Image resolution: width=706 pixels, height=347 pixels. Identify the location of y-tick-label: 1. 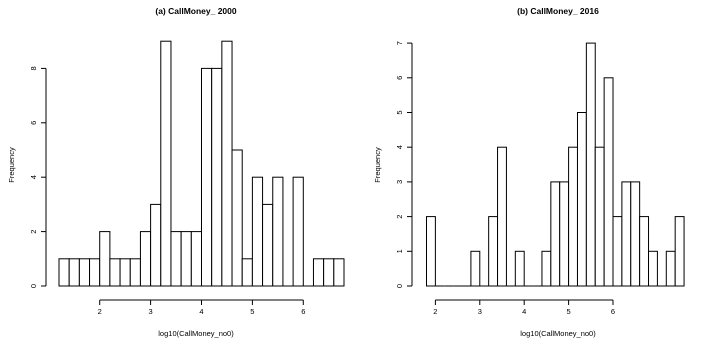
(399, 251).